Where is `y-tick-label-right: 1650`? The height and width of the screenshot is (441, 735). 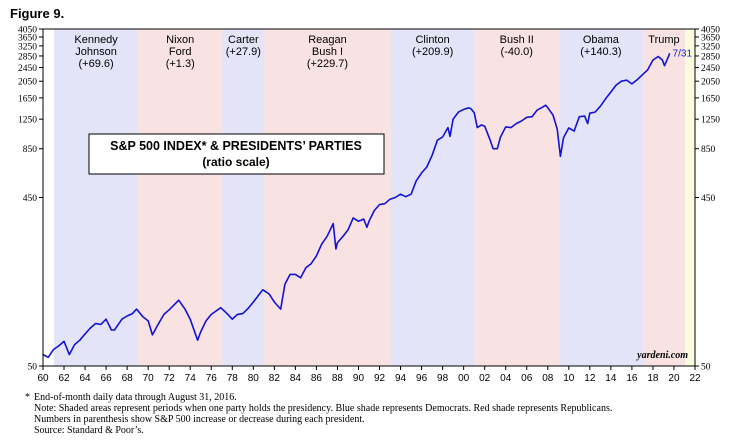 y-tick-label-right: 1650 is located at coordinates (710, 99).